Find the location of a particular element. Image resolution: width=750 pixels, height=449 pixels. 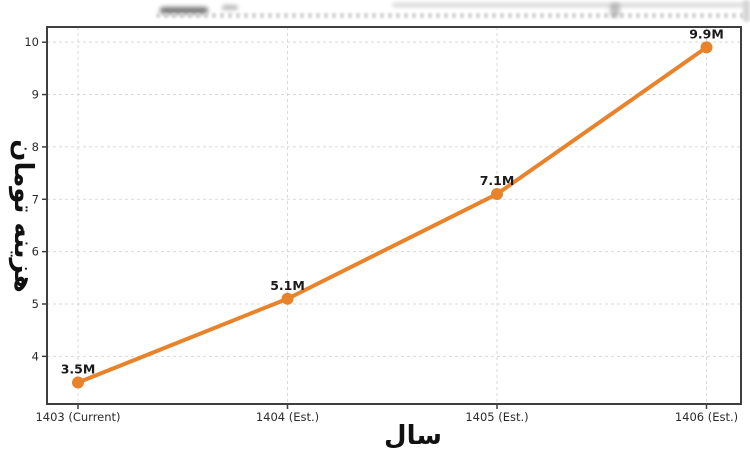

x-axis-label: سال is located at coordinates (413, 435).